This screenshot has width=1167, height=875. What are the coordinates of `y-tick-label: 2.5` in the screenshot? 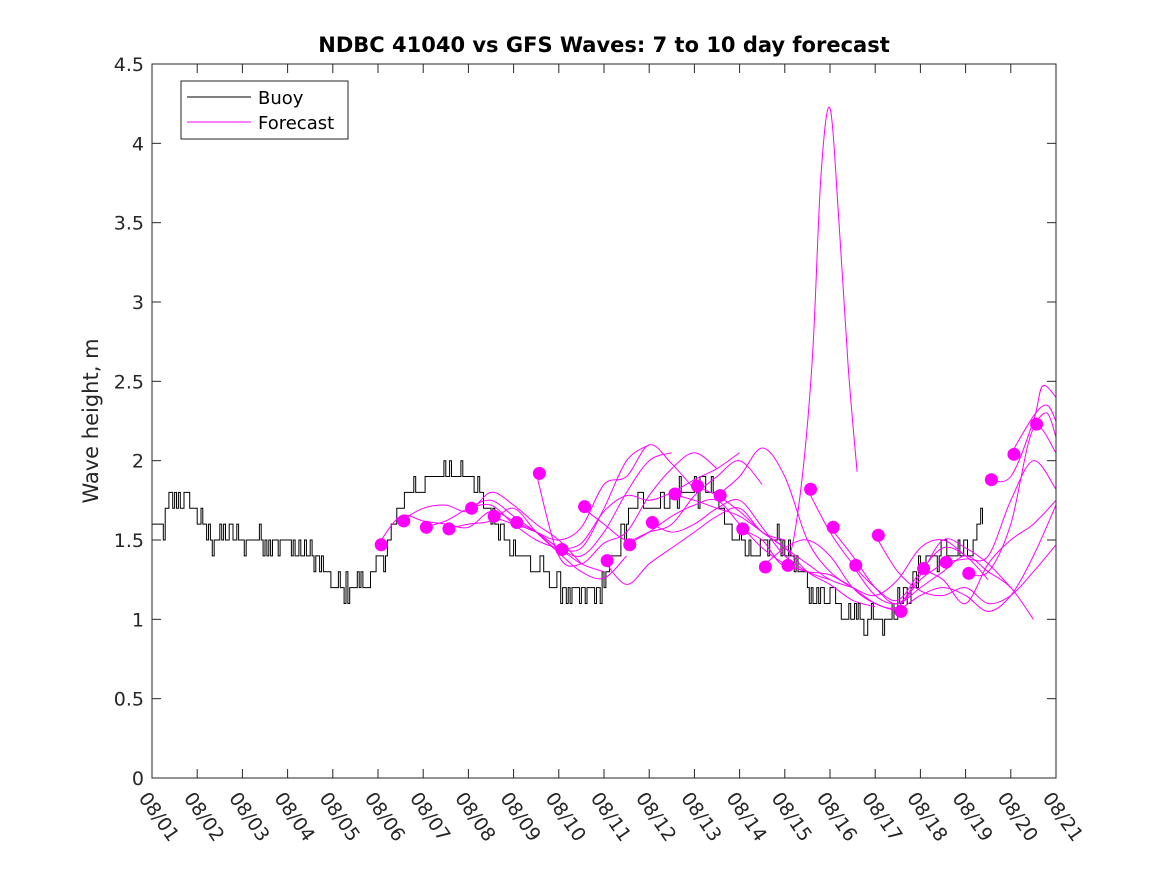 It's located at (129, 382).